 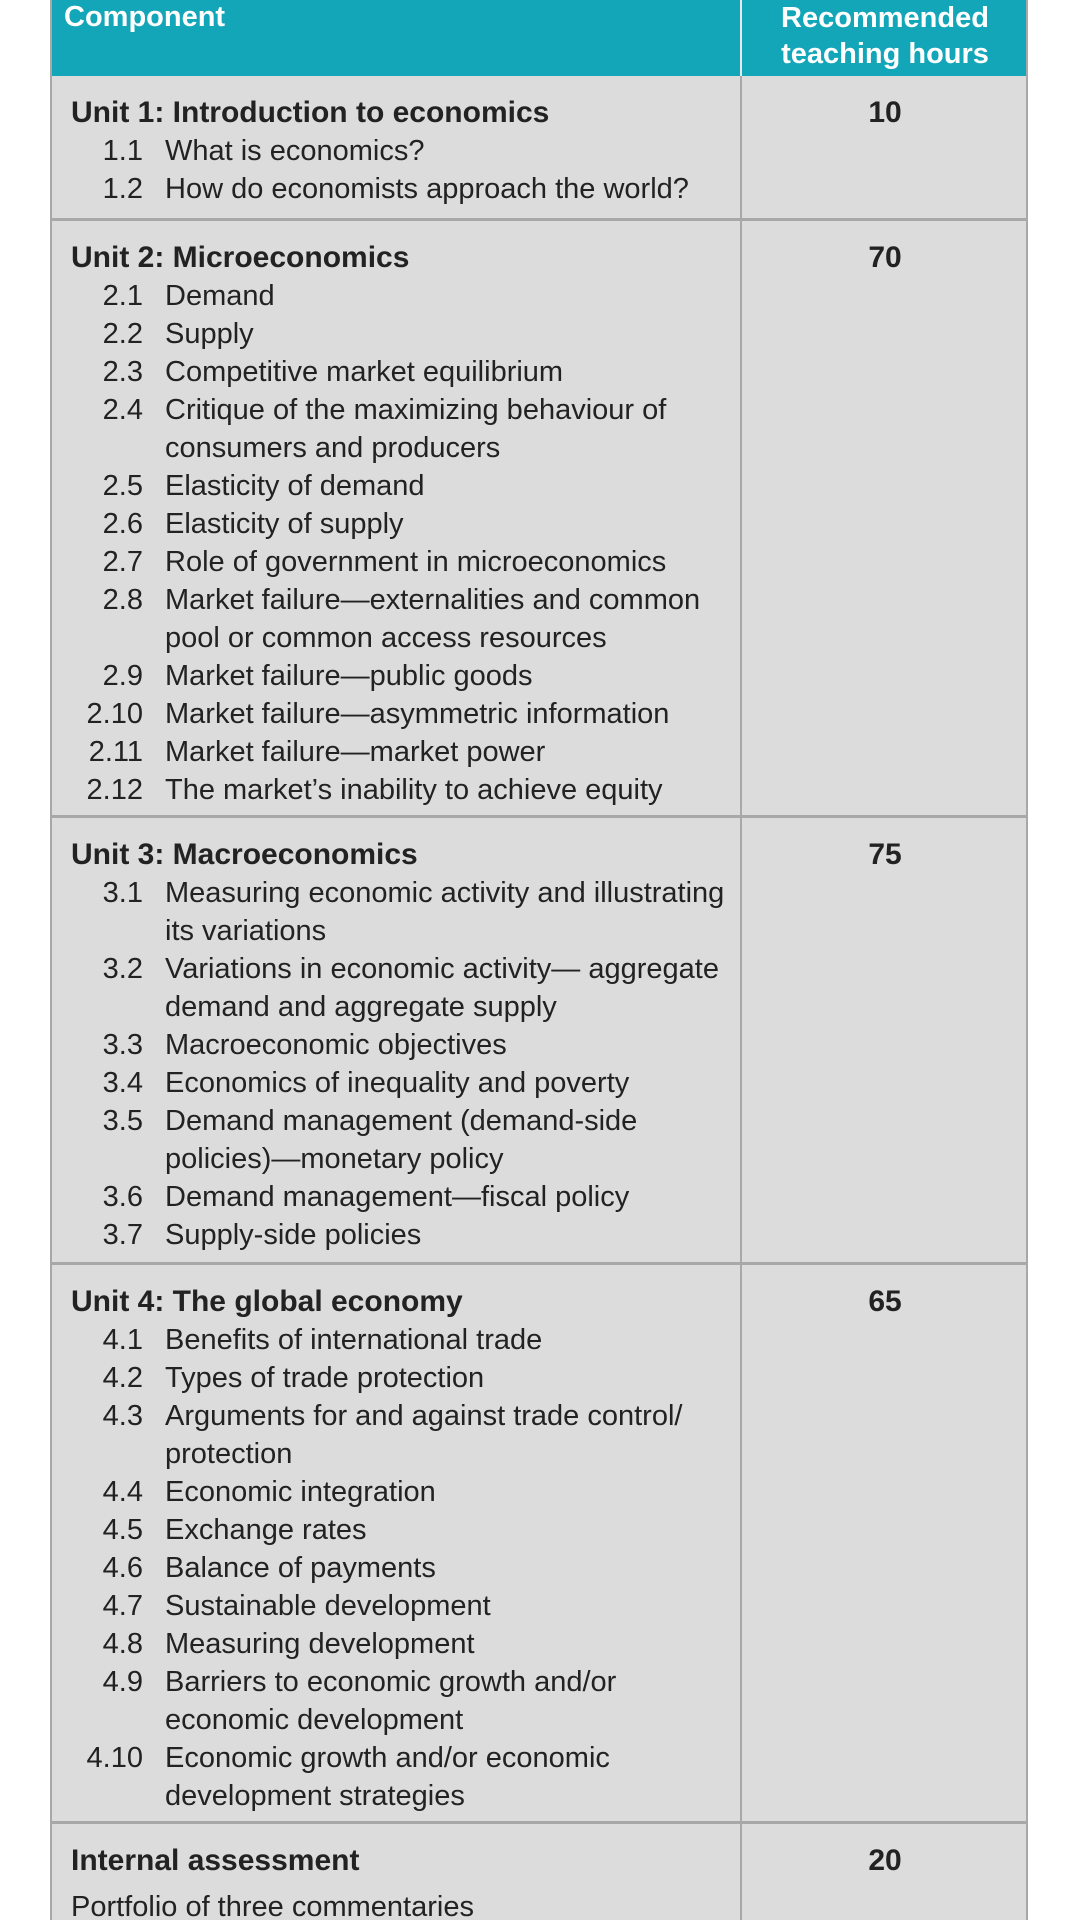 I want to click on list-item: 3.3 Macroeconomic objectives, so click(x=398, y=1045).